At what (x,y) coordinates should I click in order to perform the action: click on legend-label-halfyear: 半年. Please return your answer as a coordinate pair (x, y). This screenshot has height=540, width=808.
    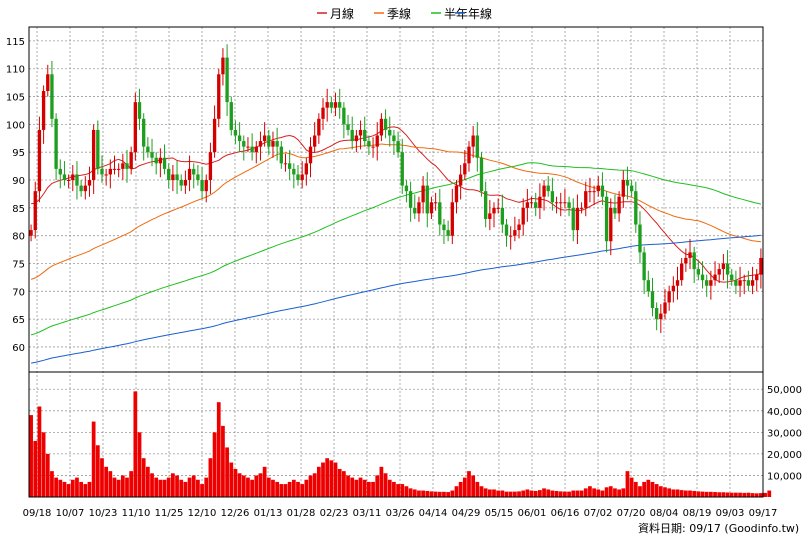
    Looking at the image, I should click on (456, 14).